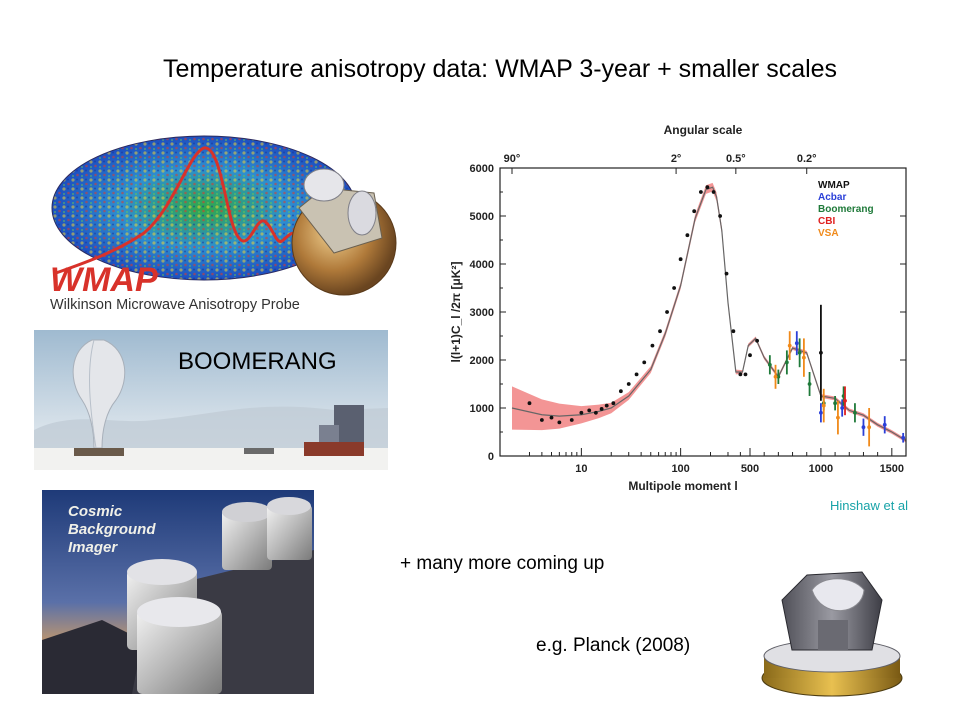 The image size is (960, 720). Describe the element at coordinates (502, 563) in the screenshot. I see `more-coming-text: + many more coming up` at that location.